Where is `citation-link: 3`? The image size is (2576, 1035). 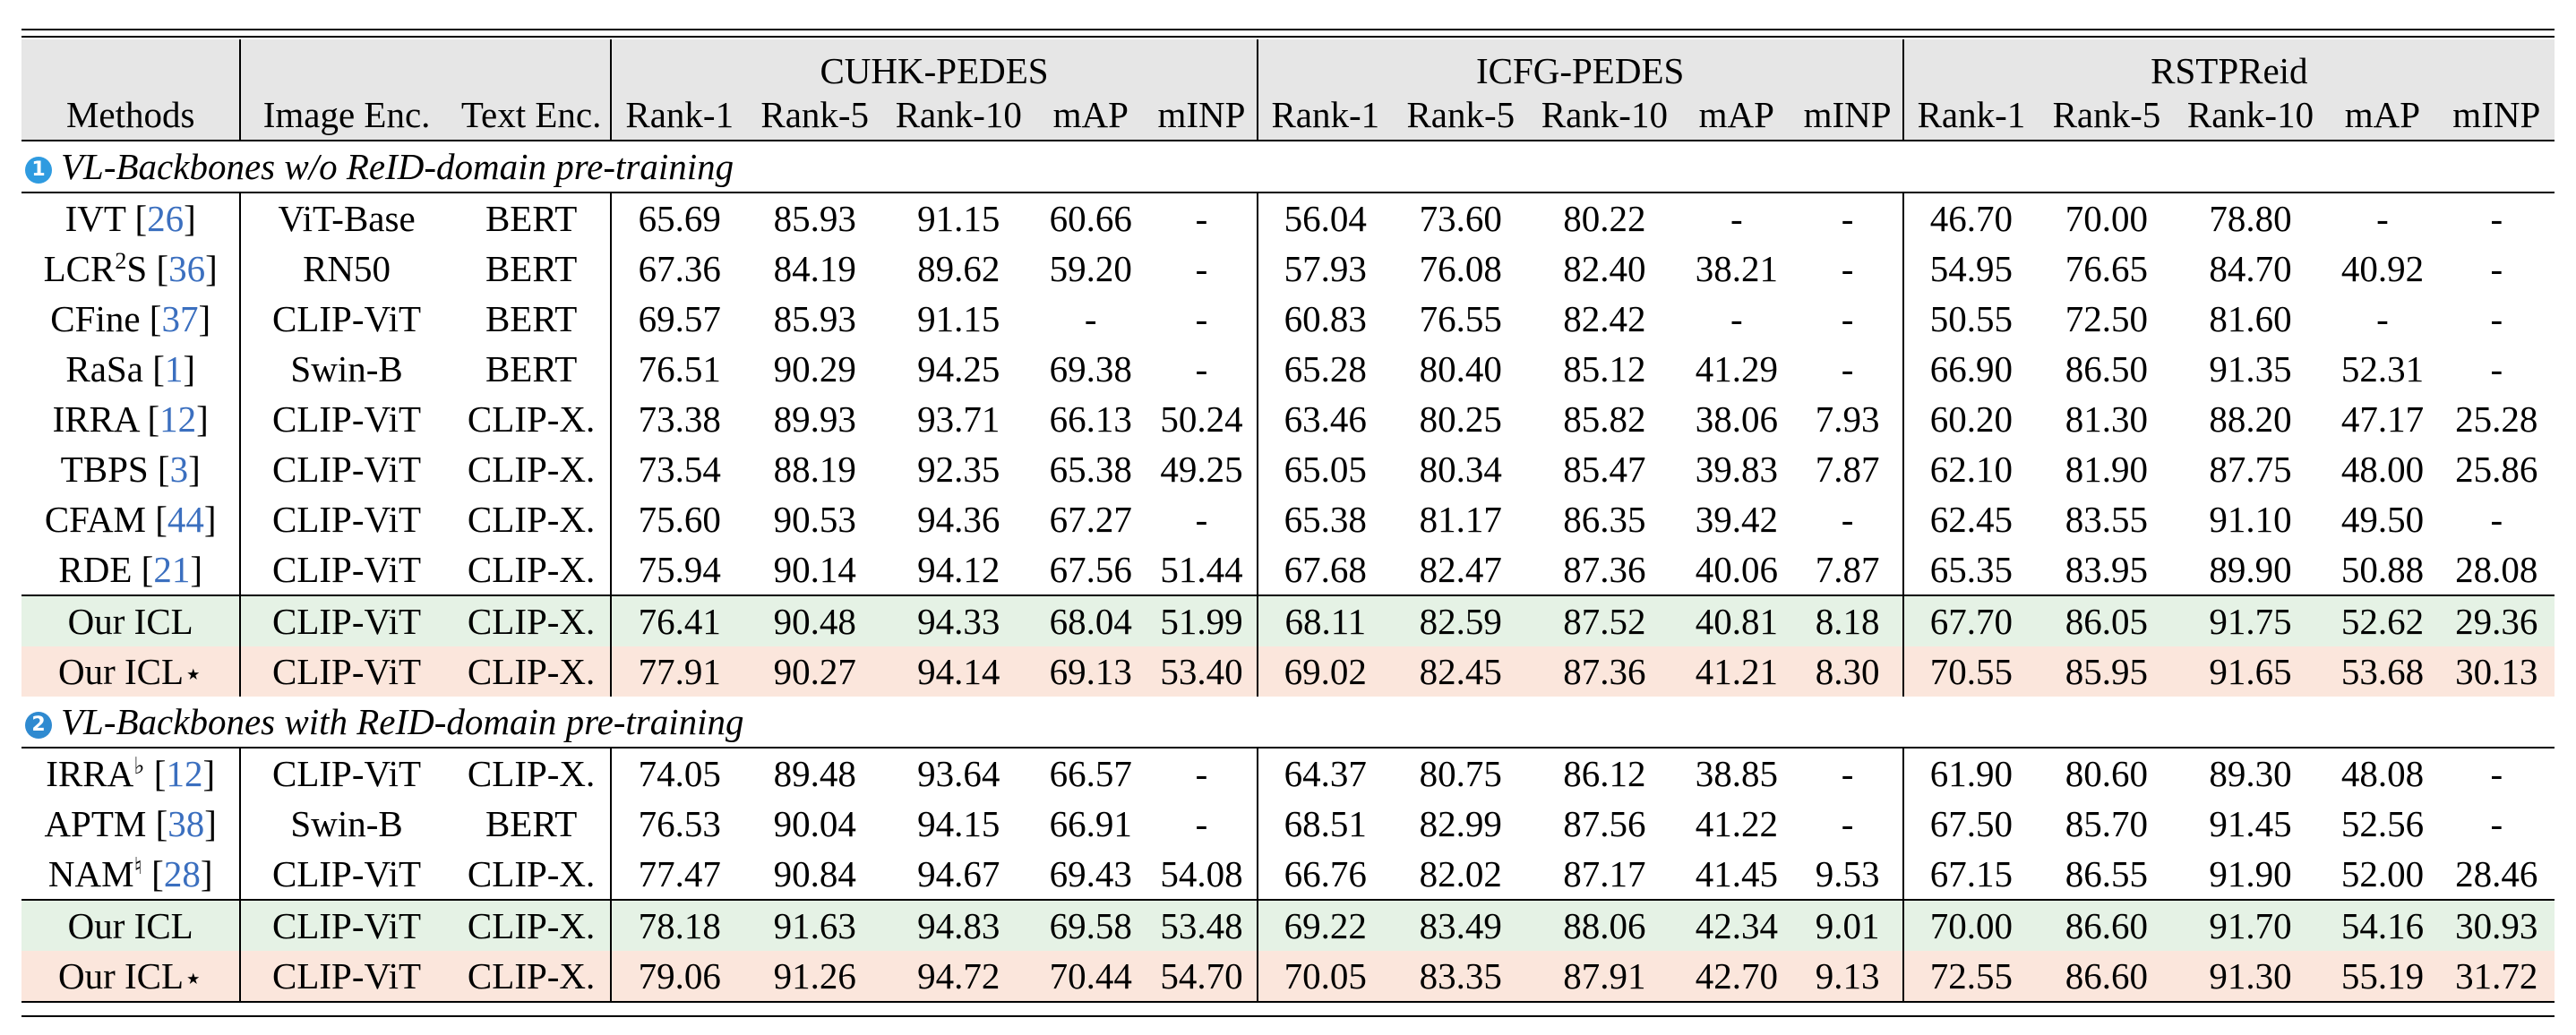 citation-link: 3 is located at coordinates (179, 469).